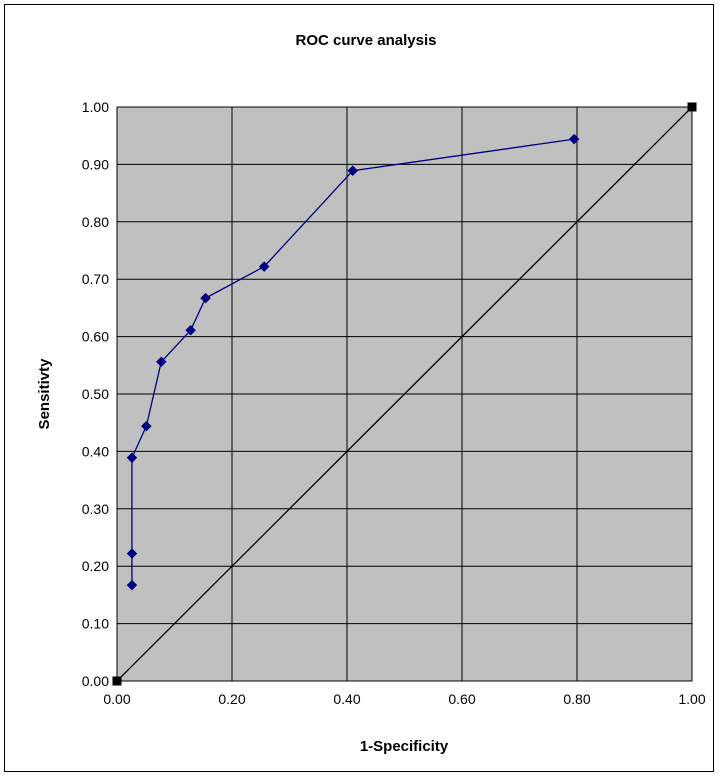  Describe the element at coordinates (576, 699) in the screenshot. I see `x-tick-label: 0.80` at that location.